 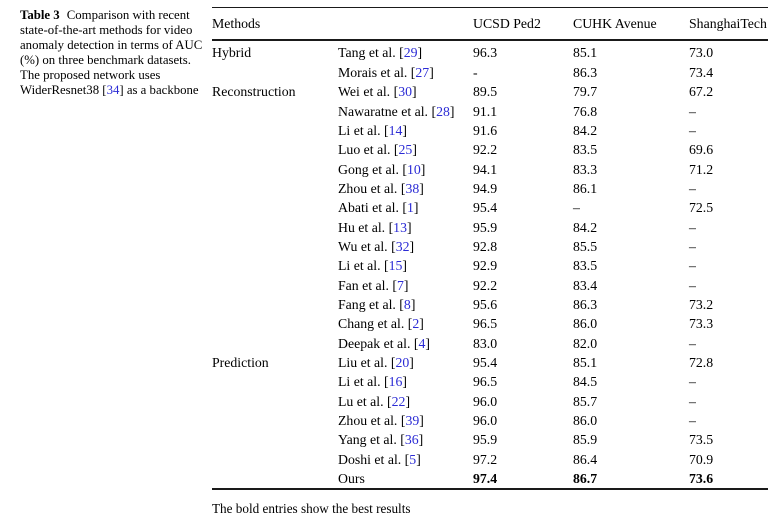 What do you see at coordinates (490, 459) in the screenshot?
I see `table-row: Doshi et al. [5] 97.2 86.4 70.9` at bounding box center [490, 459].